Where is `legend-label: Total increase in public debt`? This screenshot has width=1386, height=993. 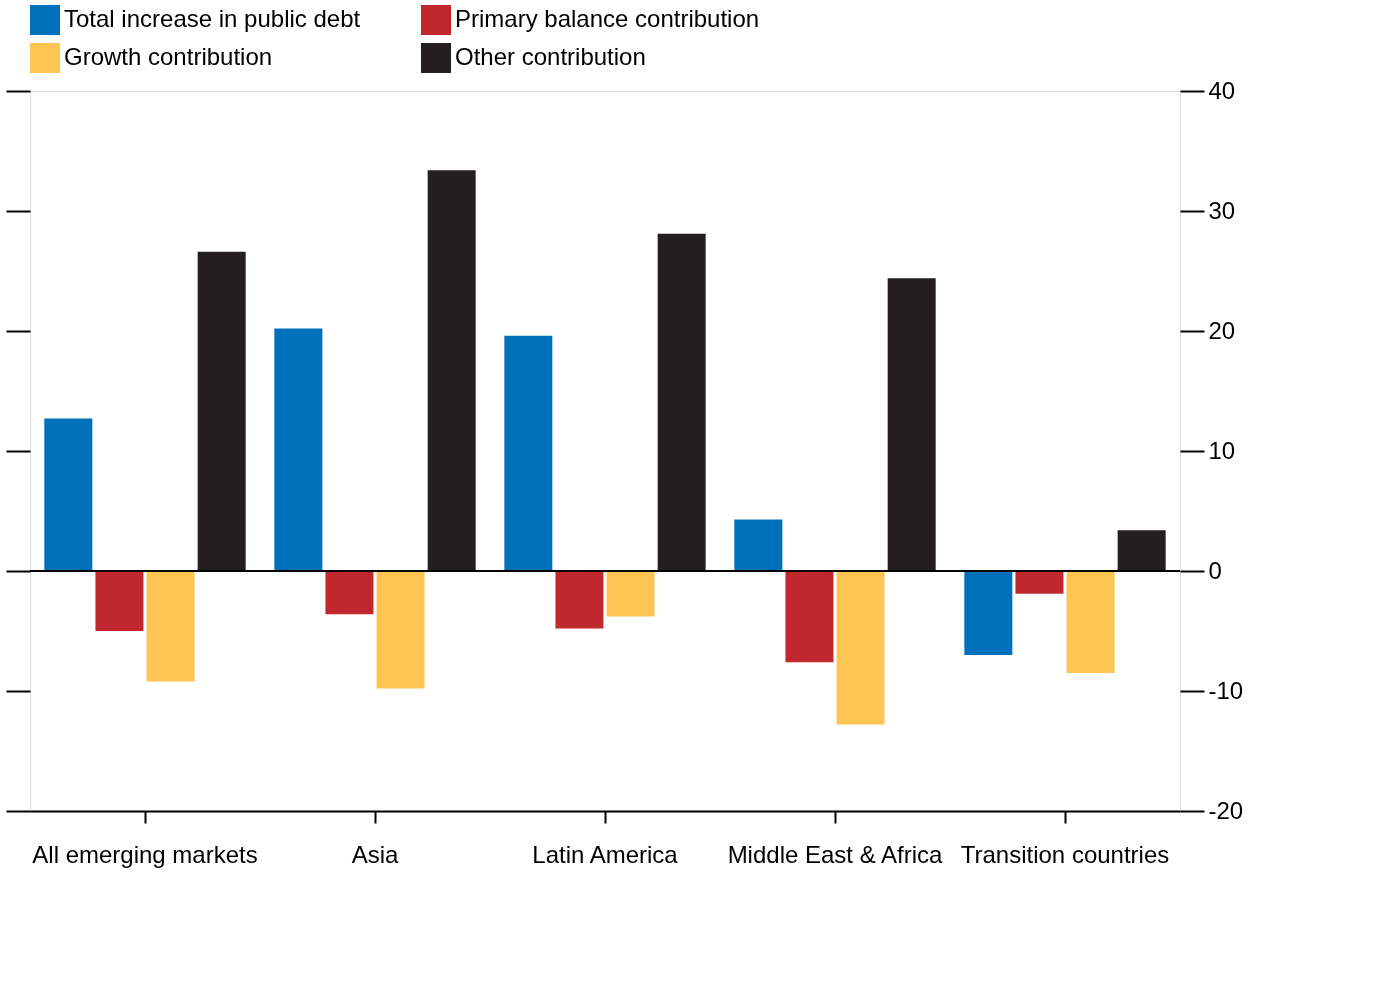 legend-label: Total increase in public debt is located at coordinates (212, 18).